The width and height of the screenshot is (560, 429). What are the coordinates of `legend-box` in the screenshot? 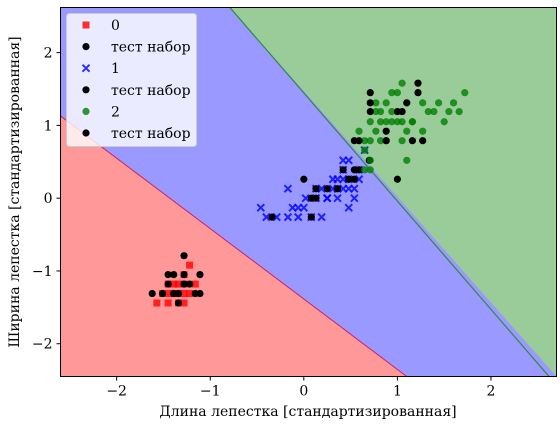 It's located at (131, 80).